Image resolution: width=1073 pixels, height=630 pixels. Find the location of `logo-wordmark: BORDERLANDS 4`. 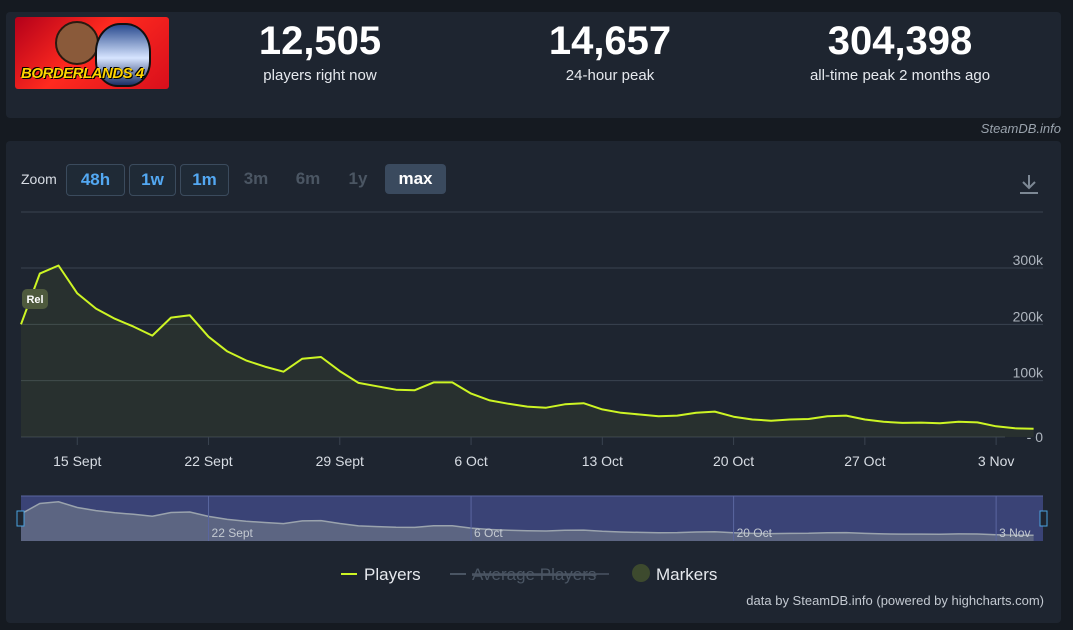

logo-wordmark: BORDERLANDS 4 is located at coordinates (82, 73).